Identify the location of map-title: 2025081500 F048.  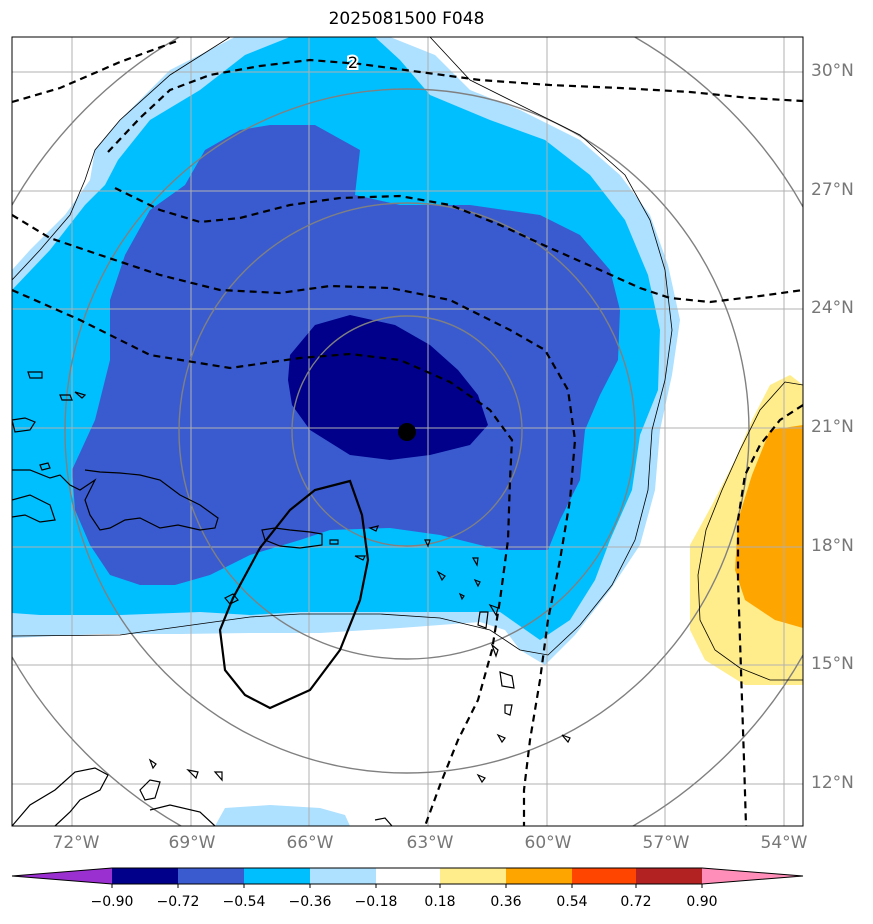
(406, 19).